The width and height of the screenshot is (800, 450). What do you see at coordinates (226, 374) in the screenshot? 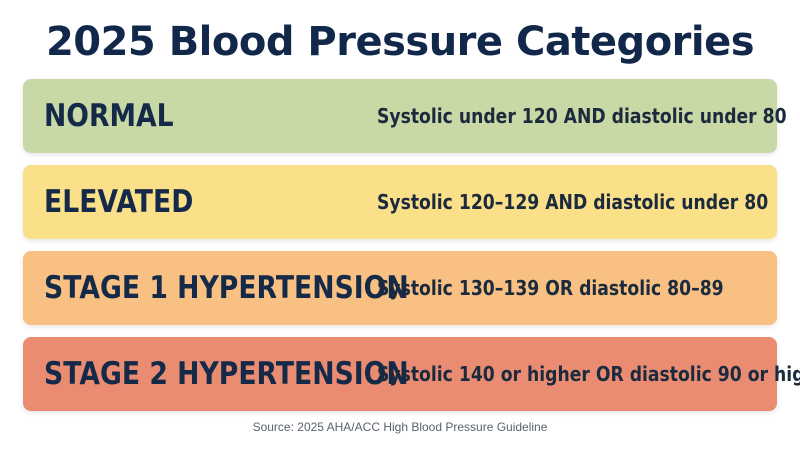
I see `category-name-stage-2: STAGE 2 HYPERTENSION` at bounding box center [226, 374].